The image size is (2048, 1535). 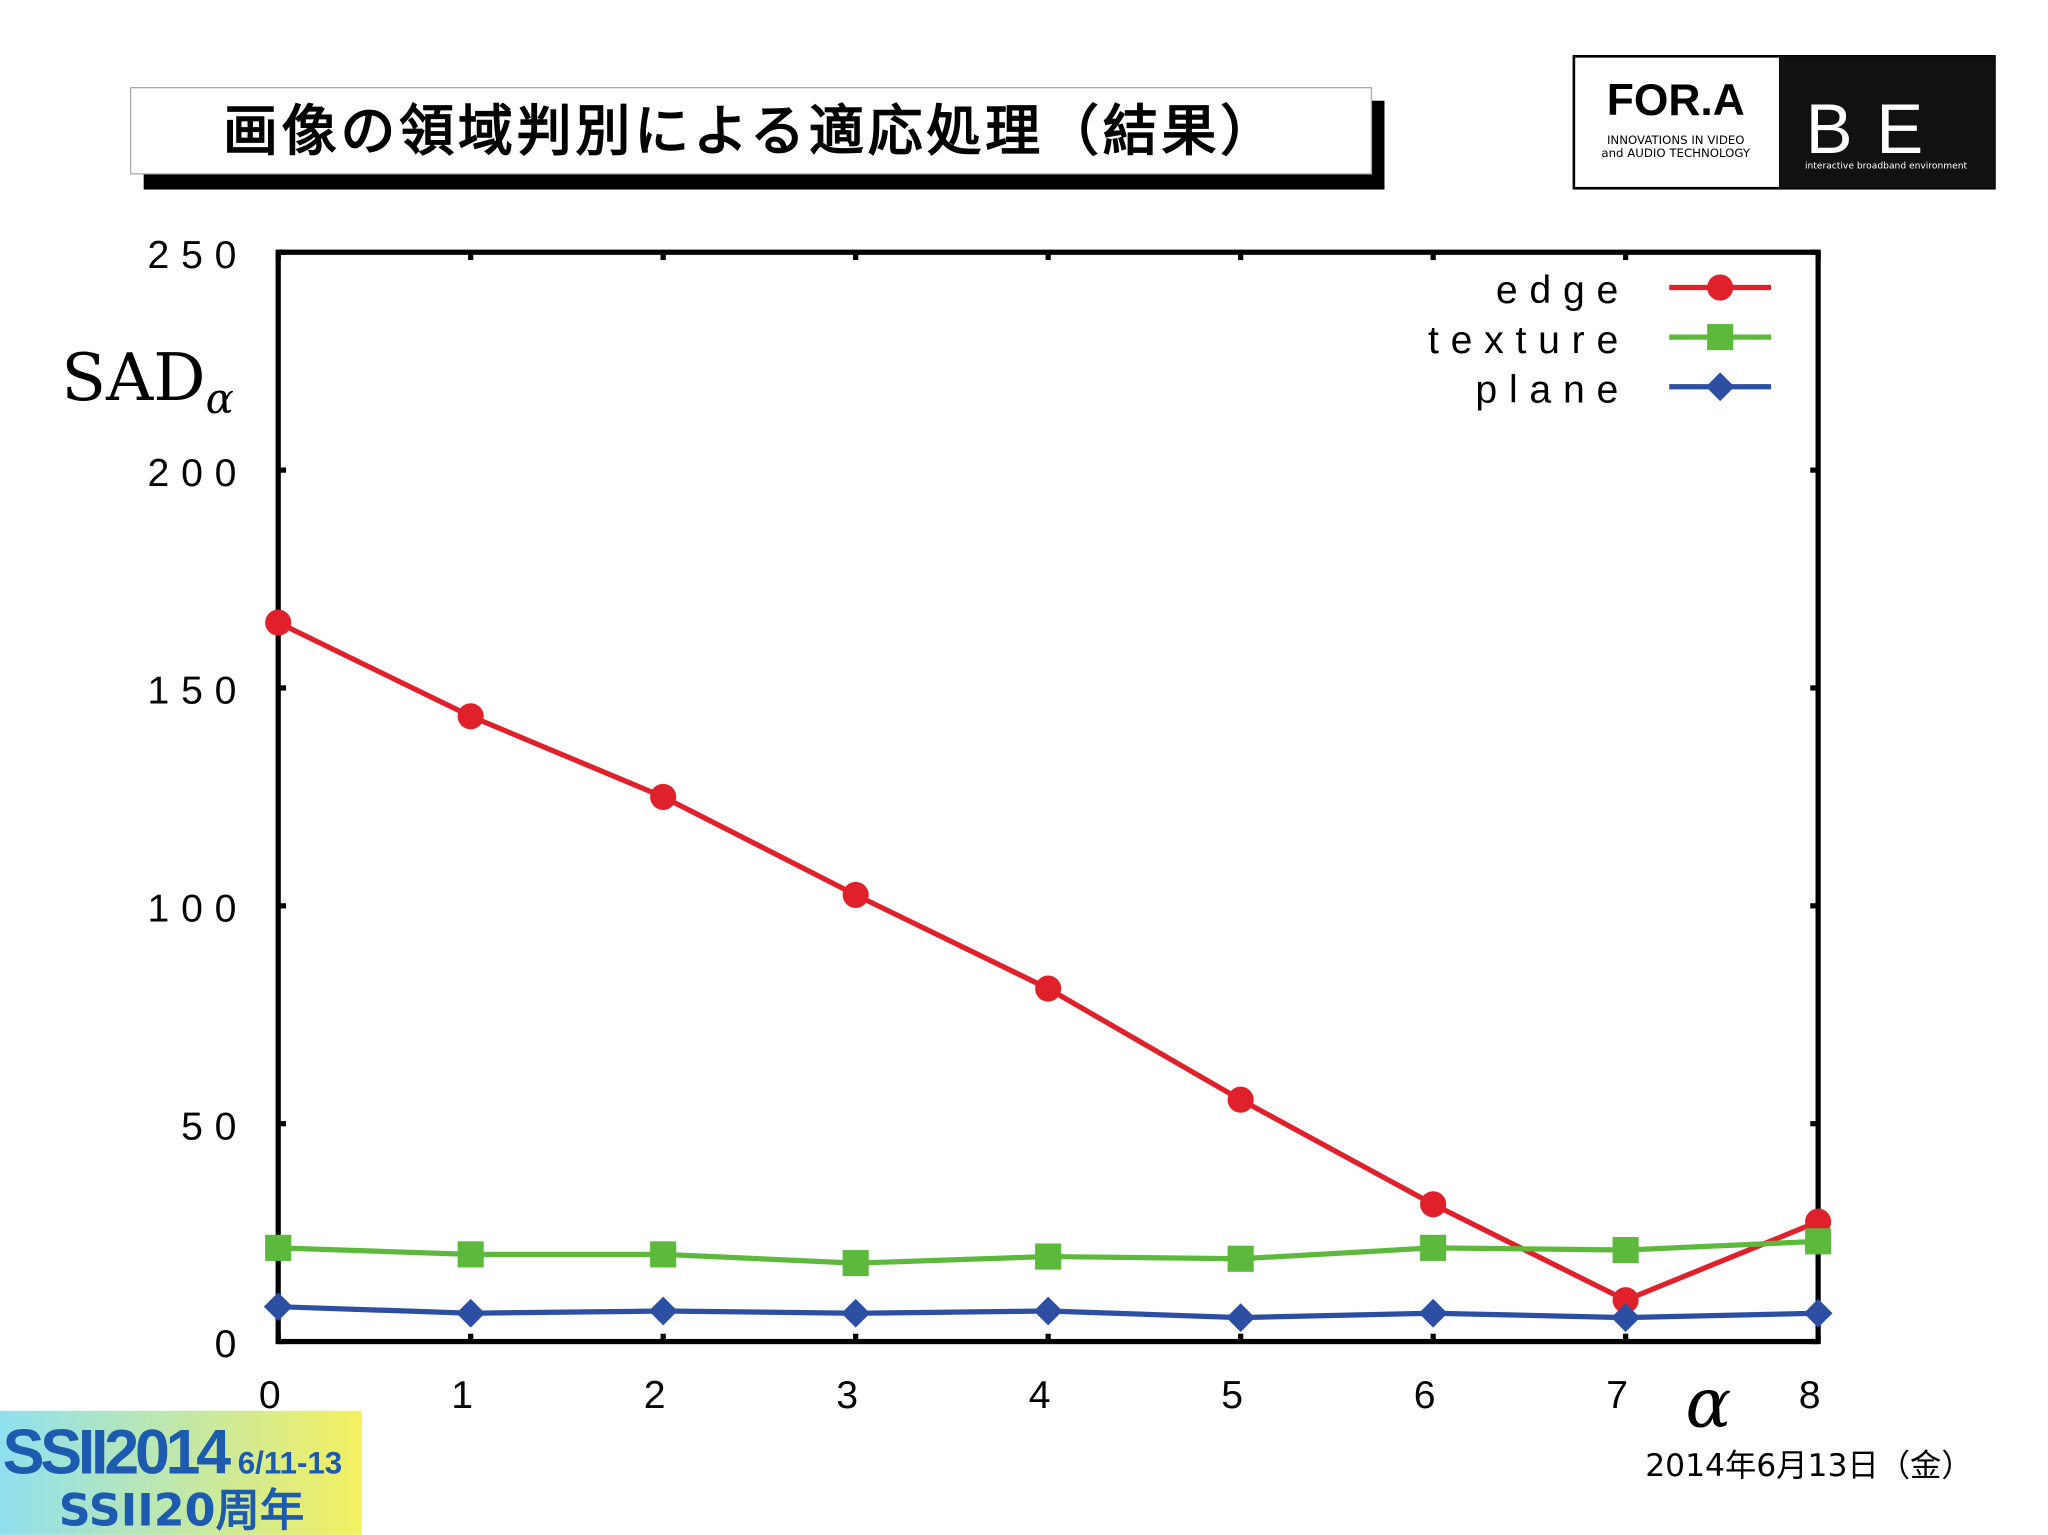 What do you see at coordinates (1708, 1403) in the screenshot?
I see `x-axis-label: α` at bounding box center [1708, 1403].